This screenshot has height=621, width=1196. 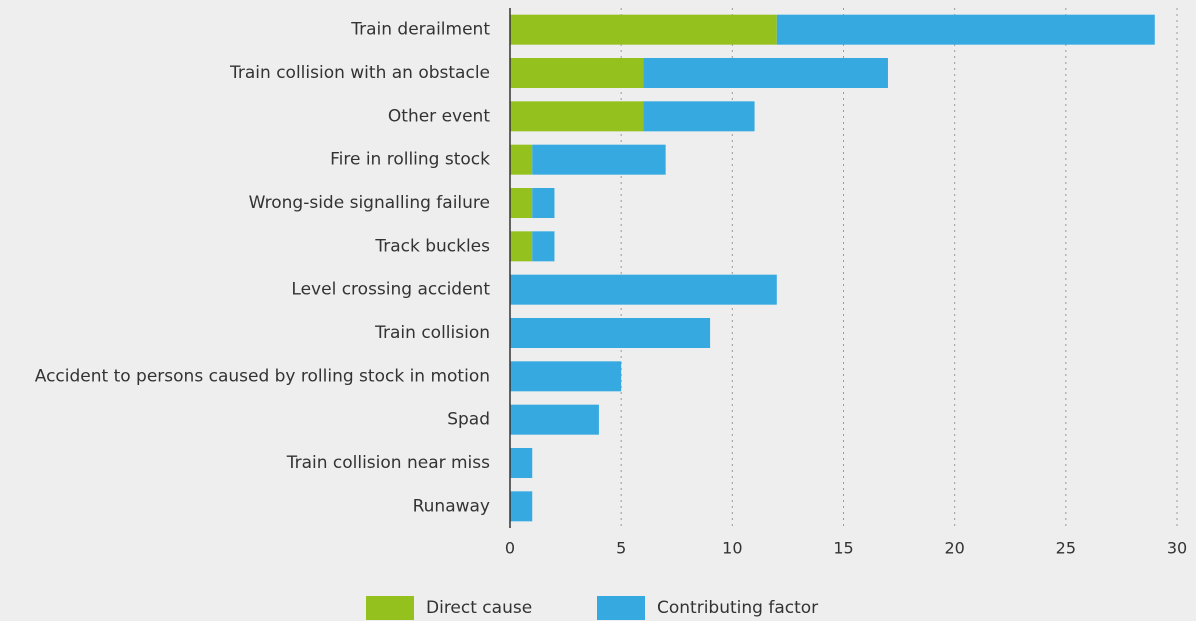 I want to click on x-tick-label: 15, so click(x=843, y=548).